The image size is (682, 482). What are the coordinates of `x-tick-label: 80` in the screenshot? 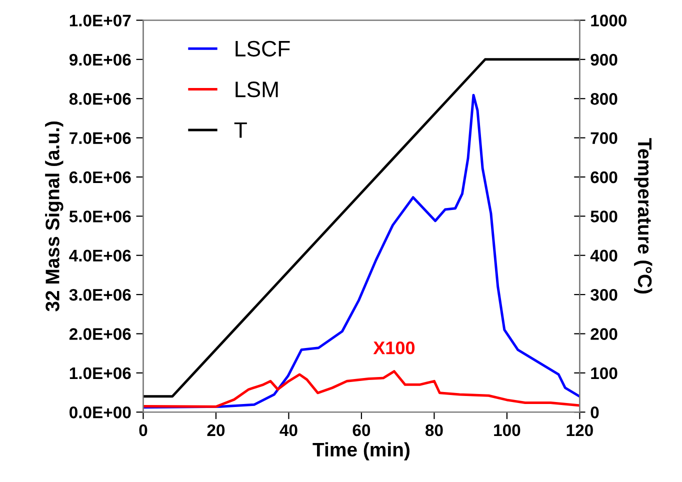 It's located at (434, 430).